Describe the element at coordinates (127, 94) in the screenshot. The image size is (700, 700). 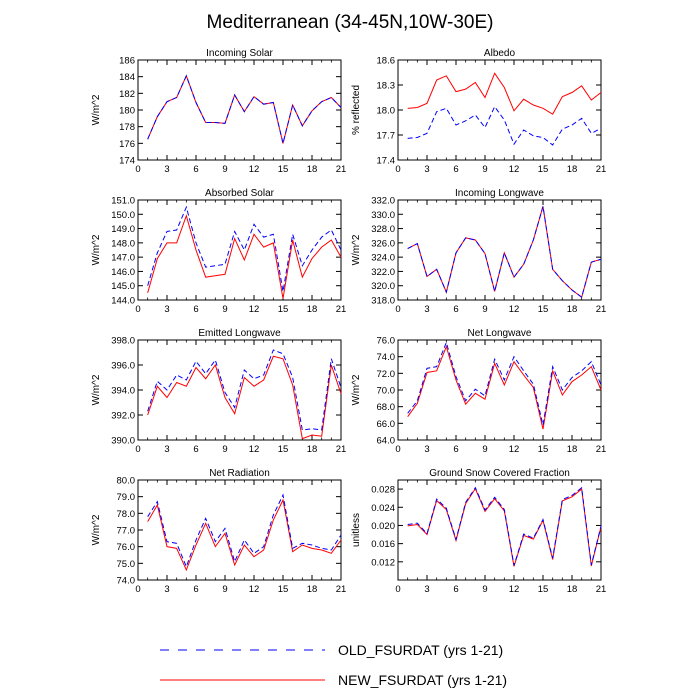
I see `y-tick-label: 182` at that location.